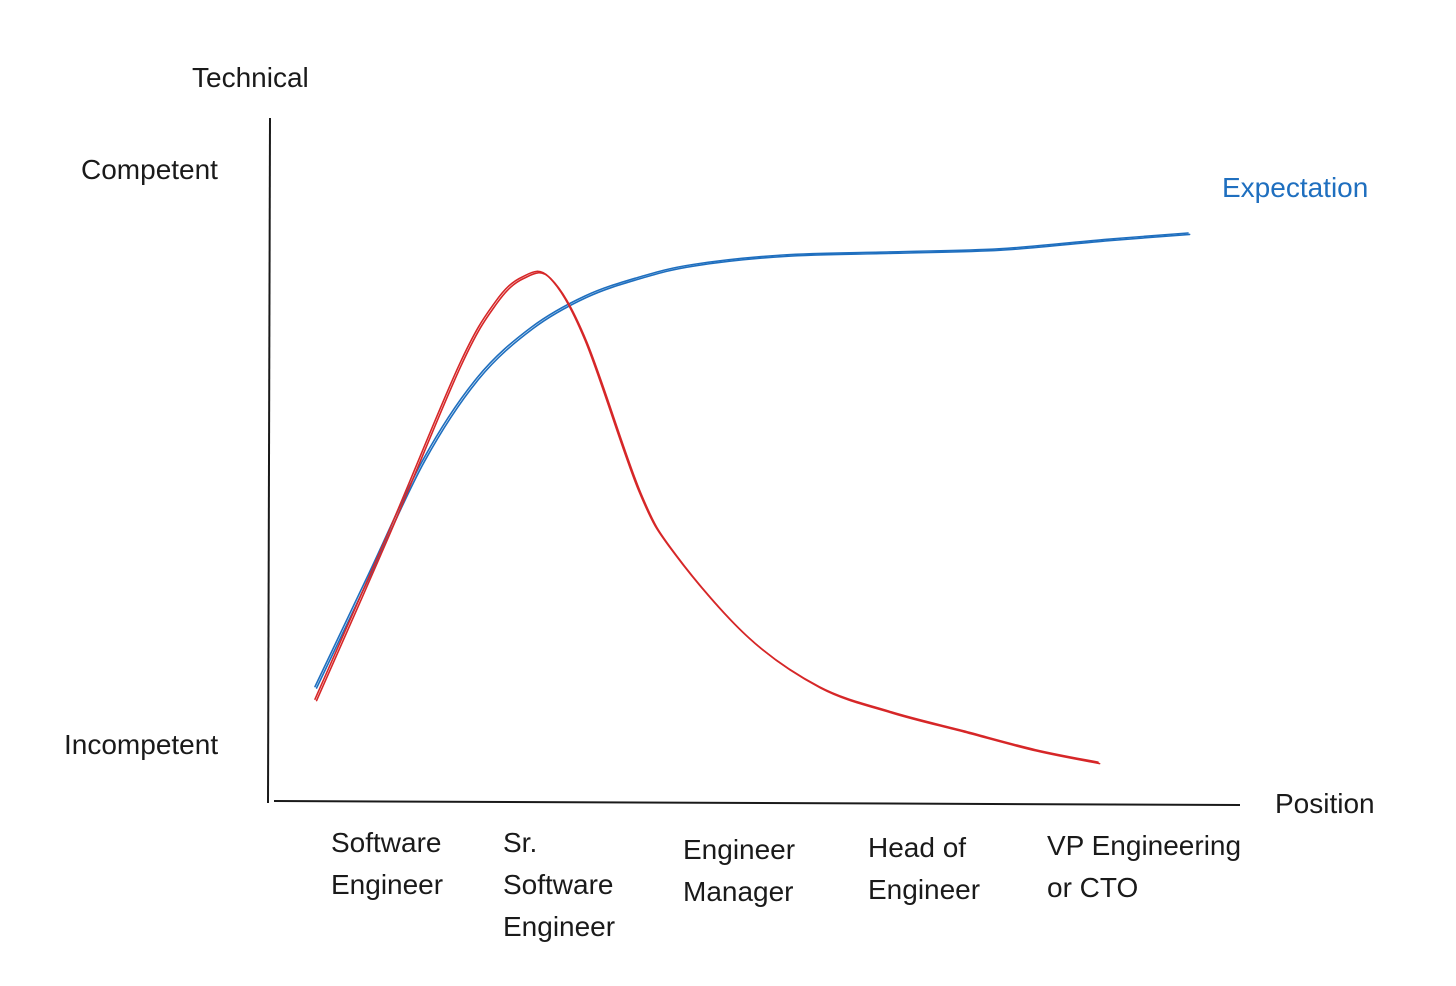 The image size is (1456, 986). Describe the element at coordinates (1144, 867) in the screenshot. I see `x-tick-label: VP Engineering or CTO` at that location.